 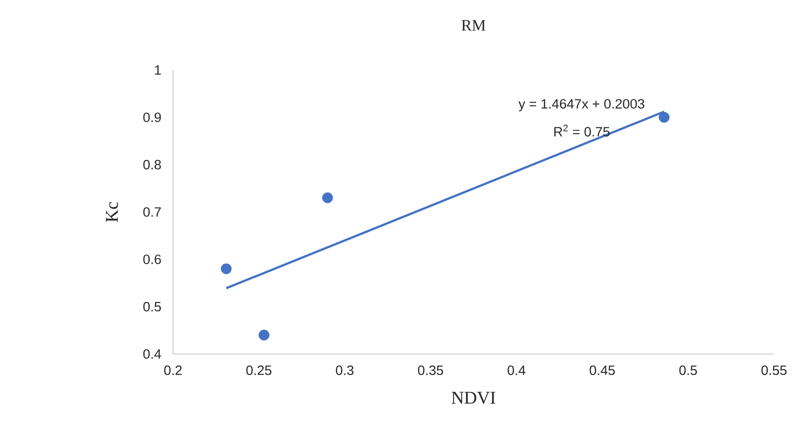 I want to click on x-tick-label: 0.5, so click(x=688, y=371).